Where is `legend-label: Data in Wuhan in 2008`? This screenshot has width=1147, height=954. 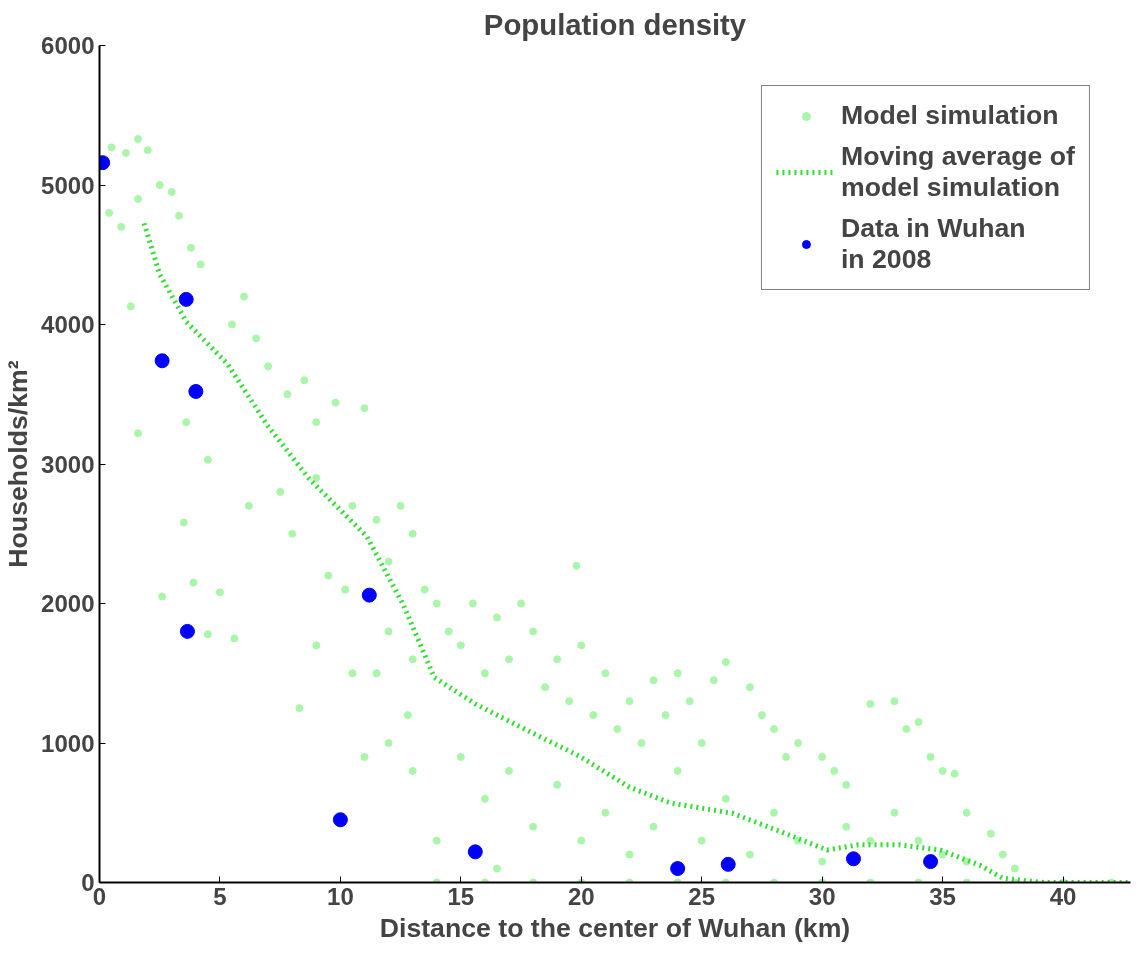 legend-label: Data in Wuhan in 2008 is located at coordinates (933, 244).